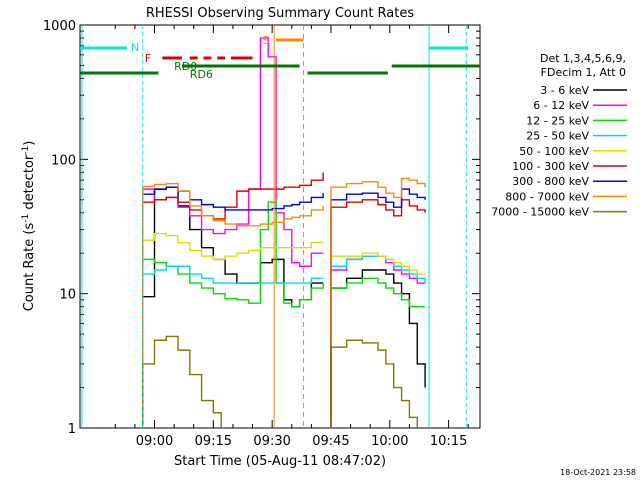 The height and width of the screenshot is (480, 640). Describe the element at coordinates (29, 226) in the screenshot. I see `y-axis-label: Count Rate (s-1 detector-1)` at that location.